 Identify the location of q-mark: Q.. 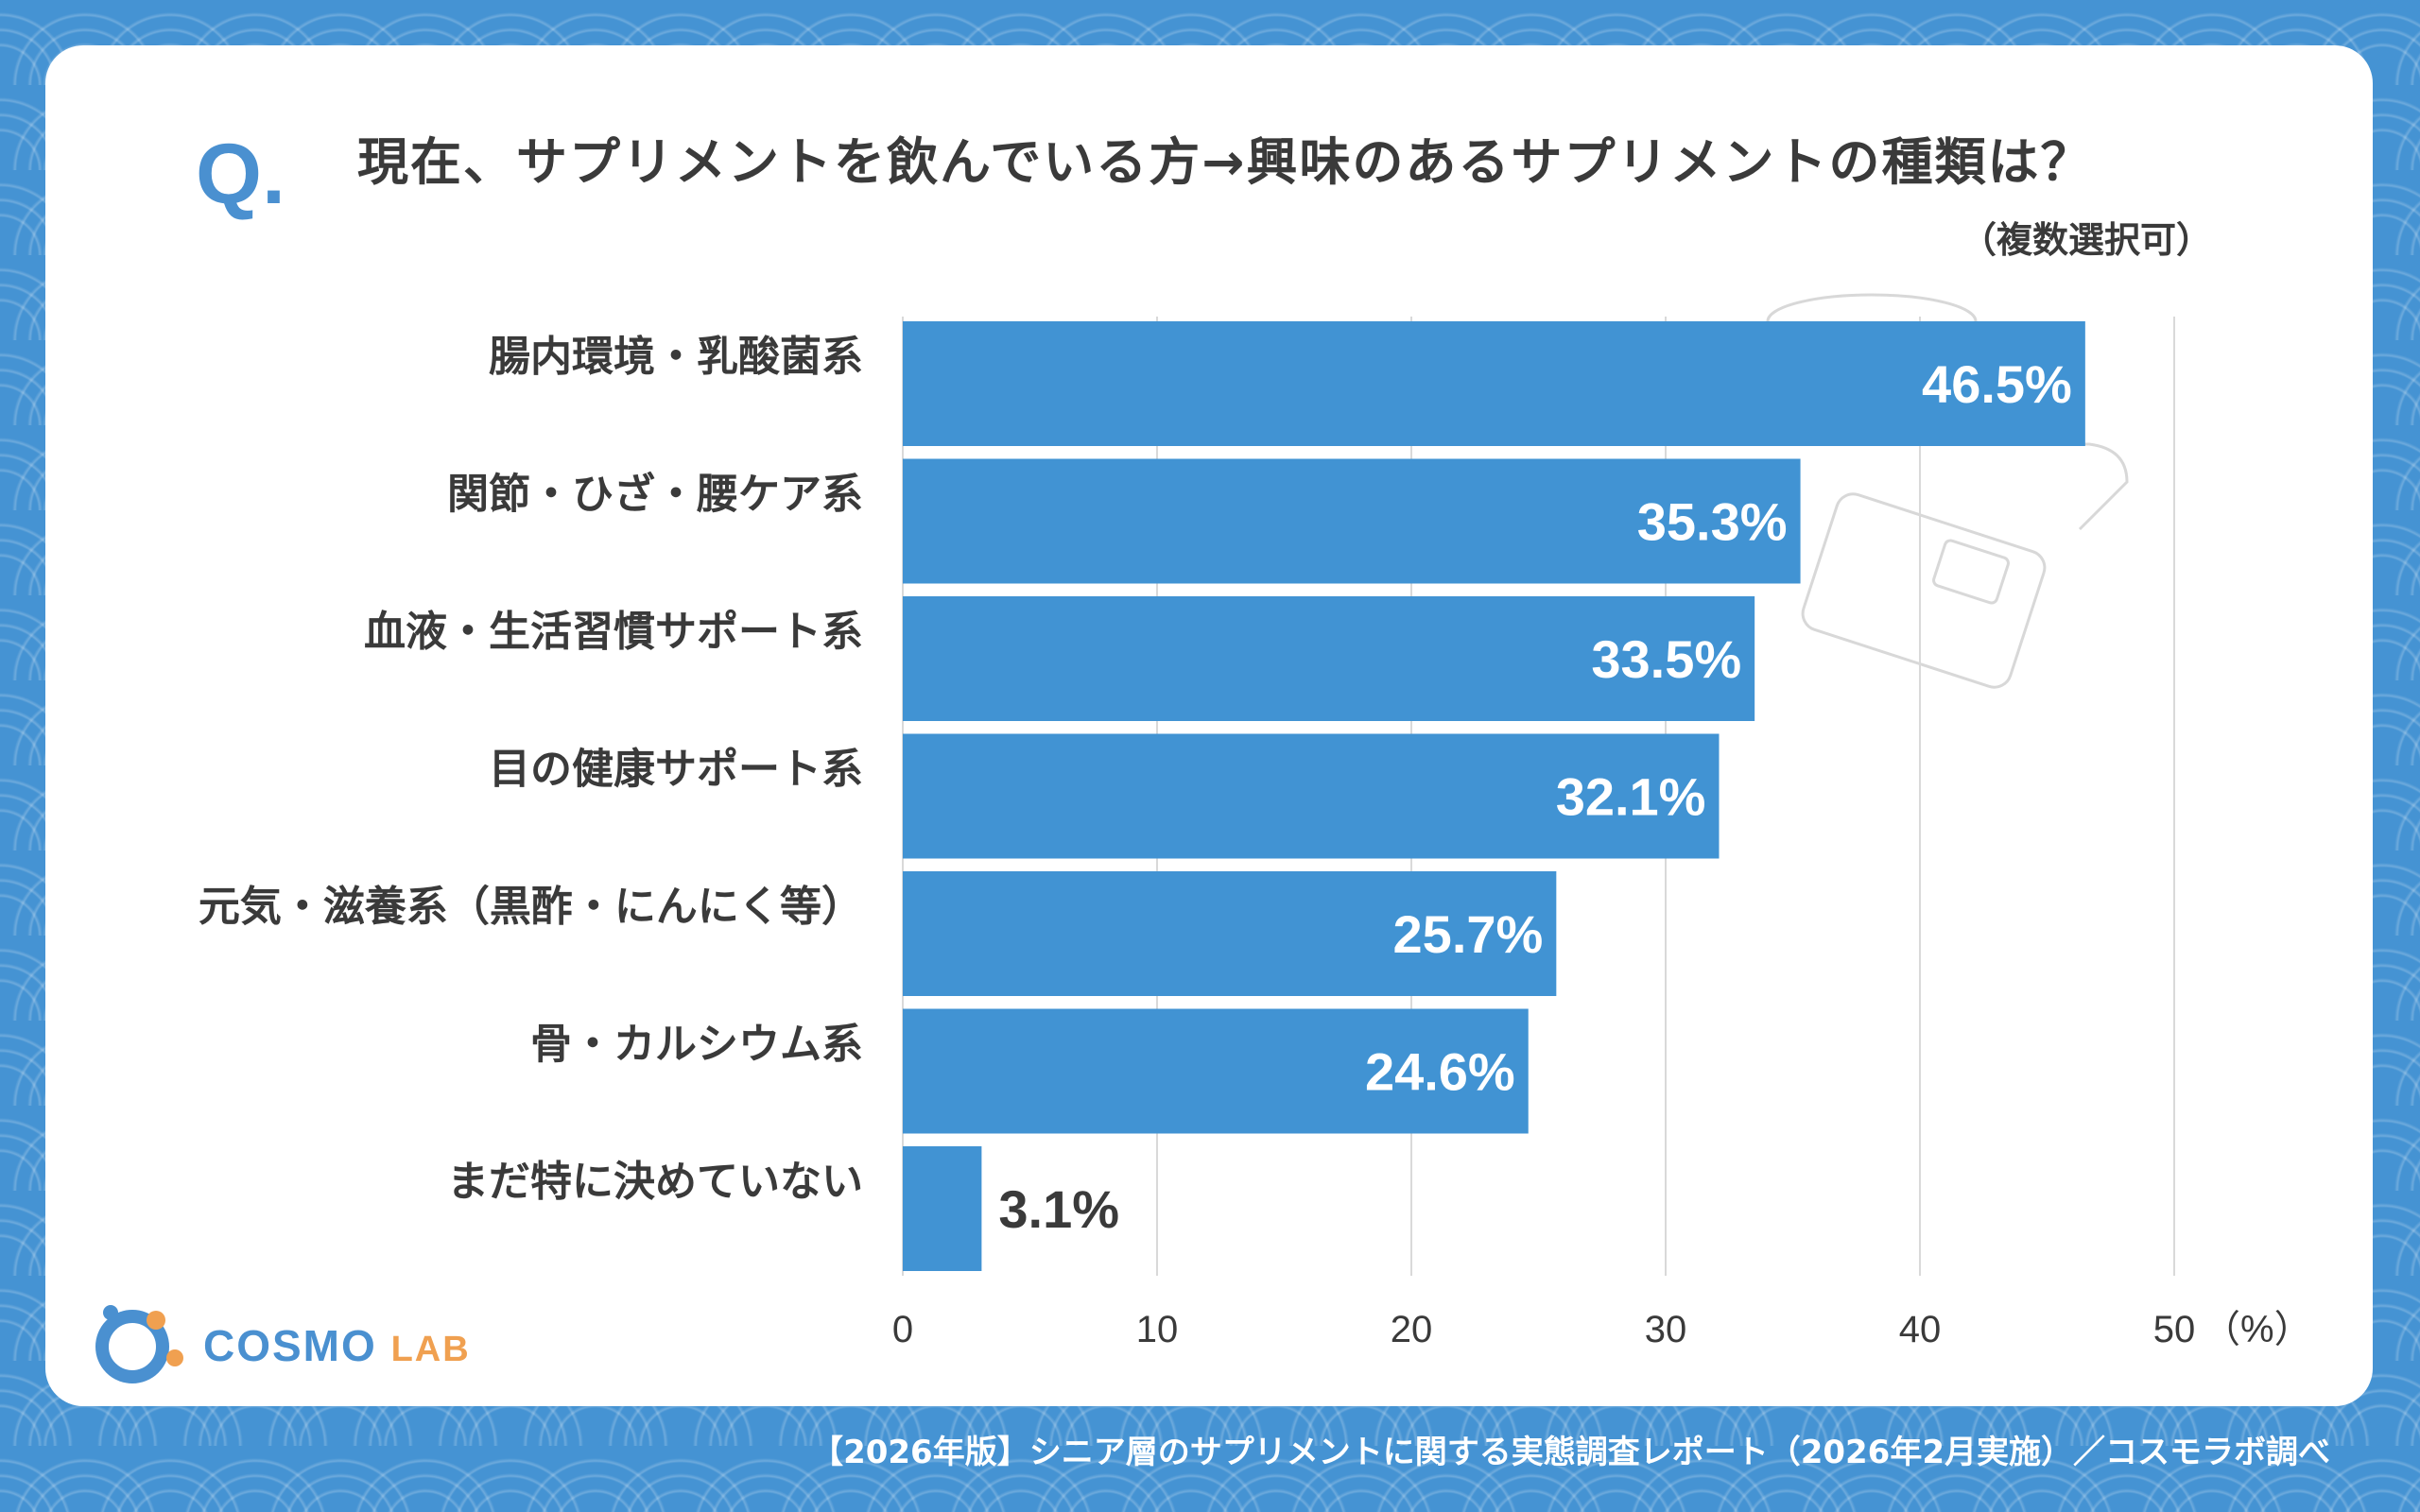
(241, 175).